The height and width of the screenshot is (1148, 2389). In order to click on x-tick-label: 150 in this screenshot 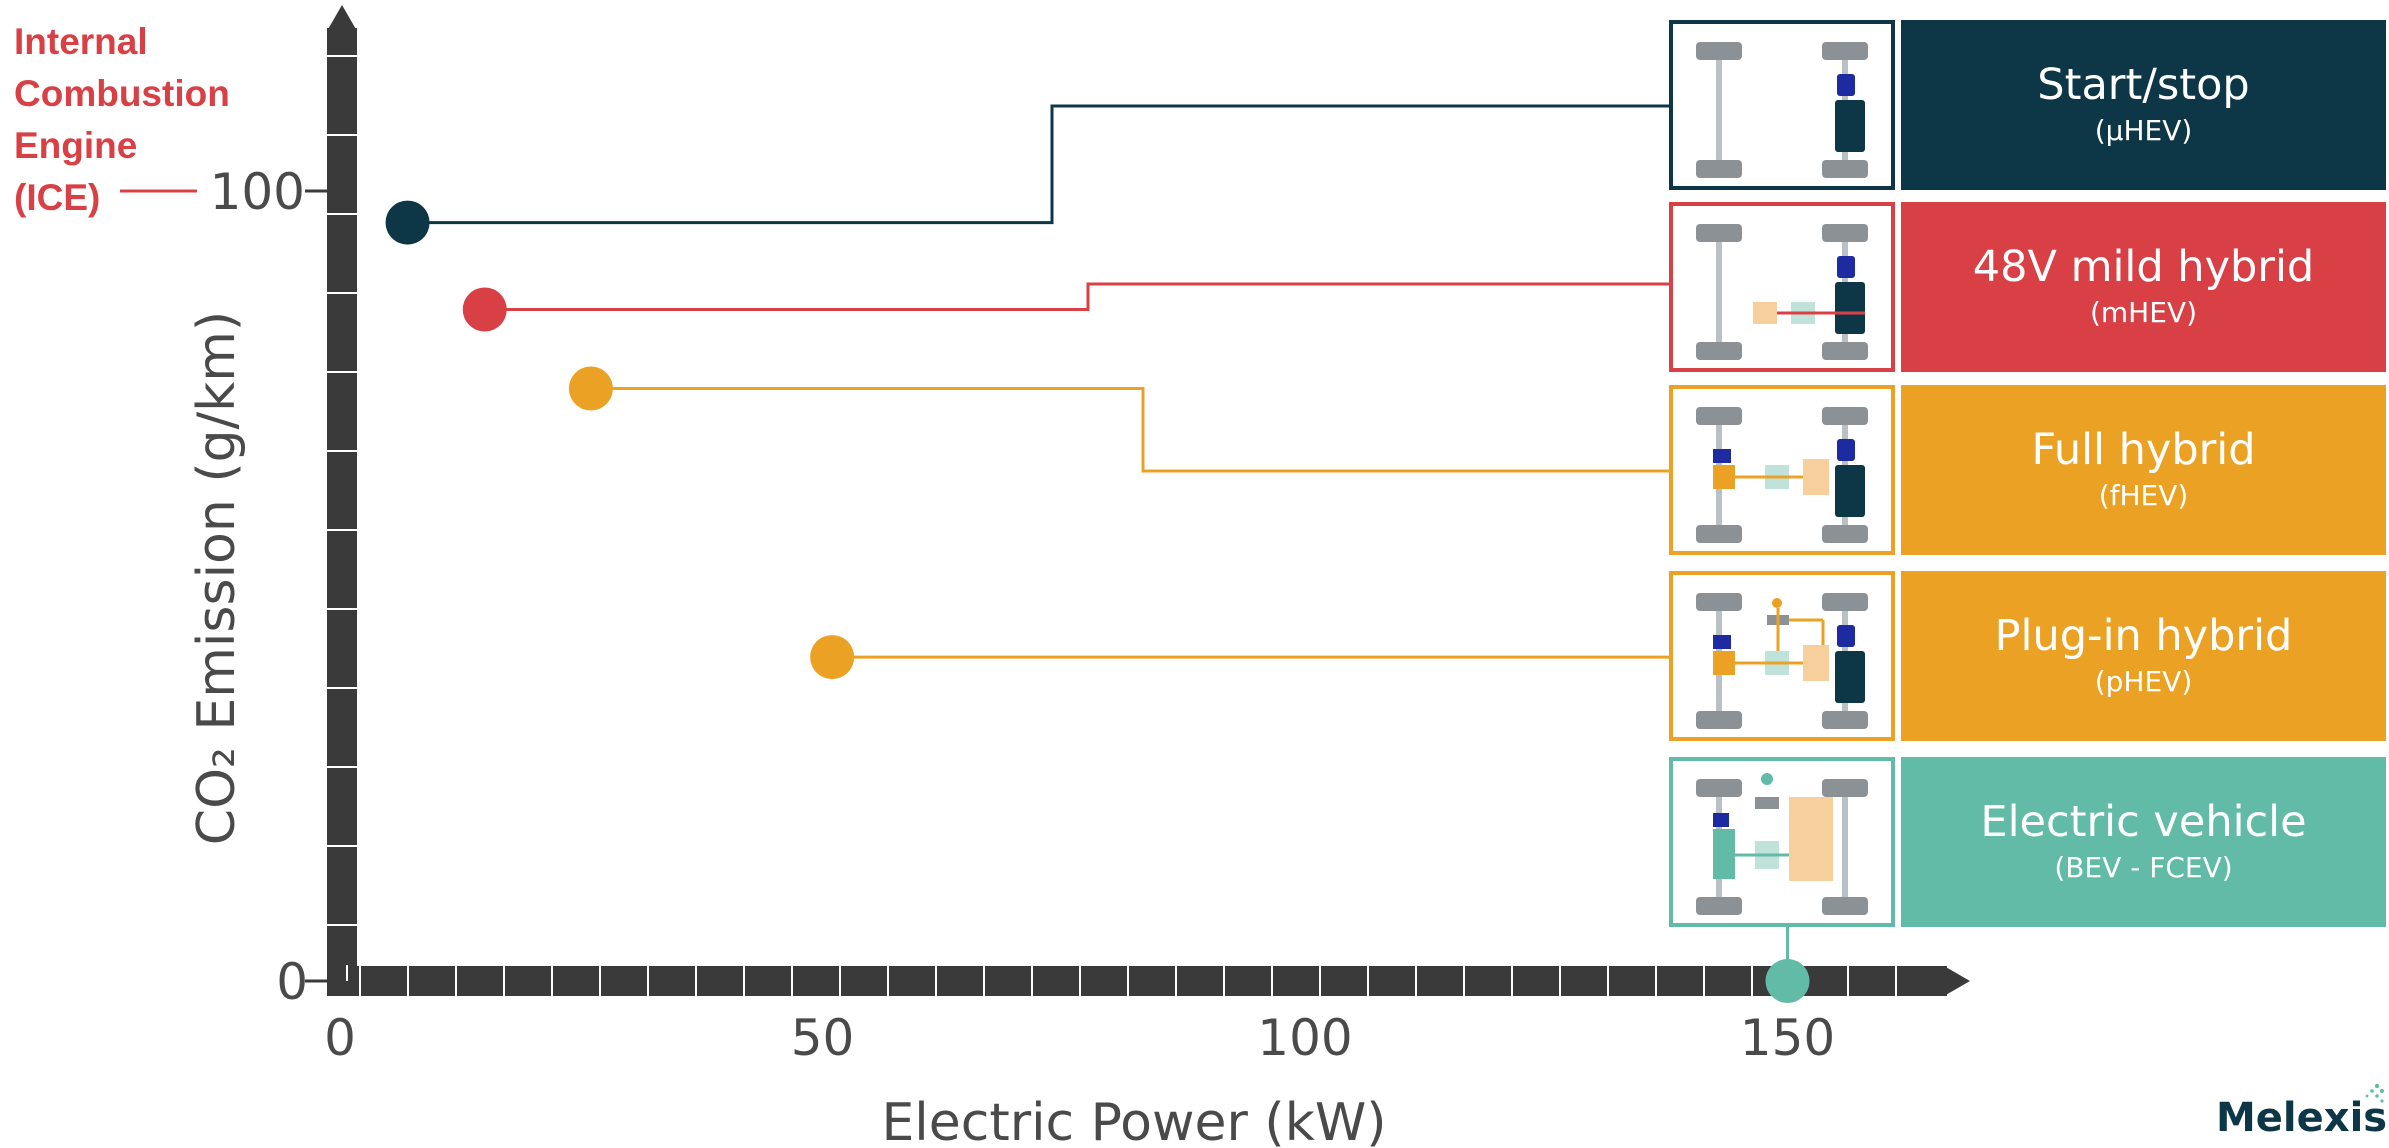, I will do `click(1787, 1038)`.